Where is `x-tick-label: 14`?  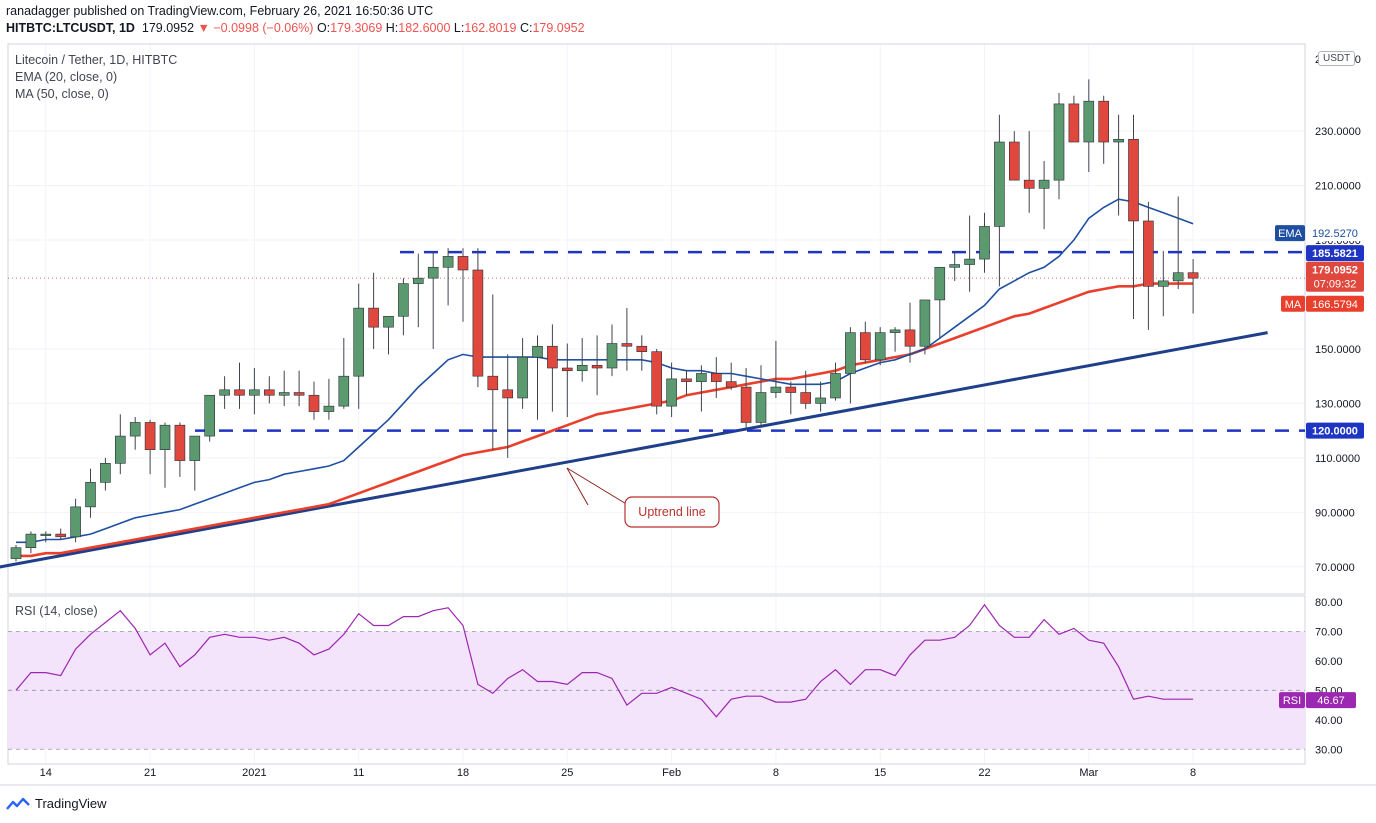
x-tick-label: 14 is located at coordinates (46, 773).